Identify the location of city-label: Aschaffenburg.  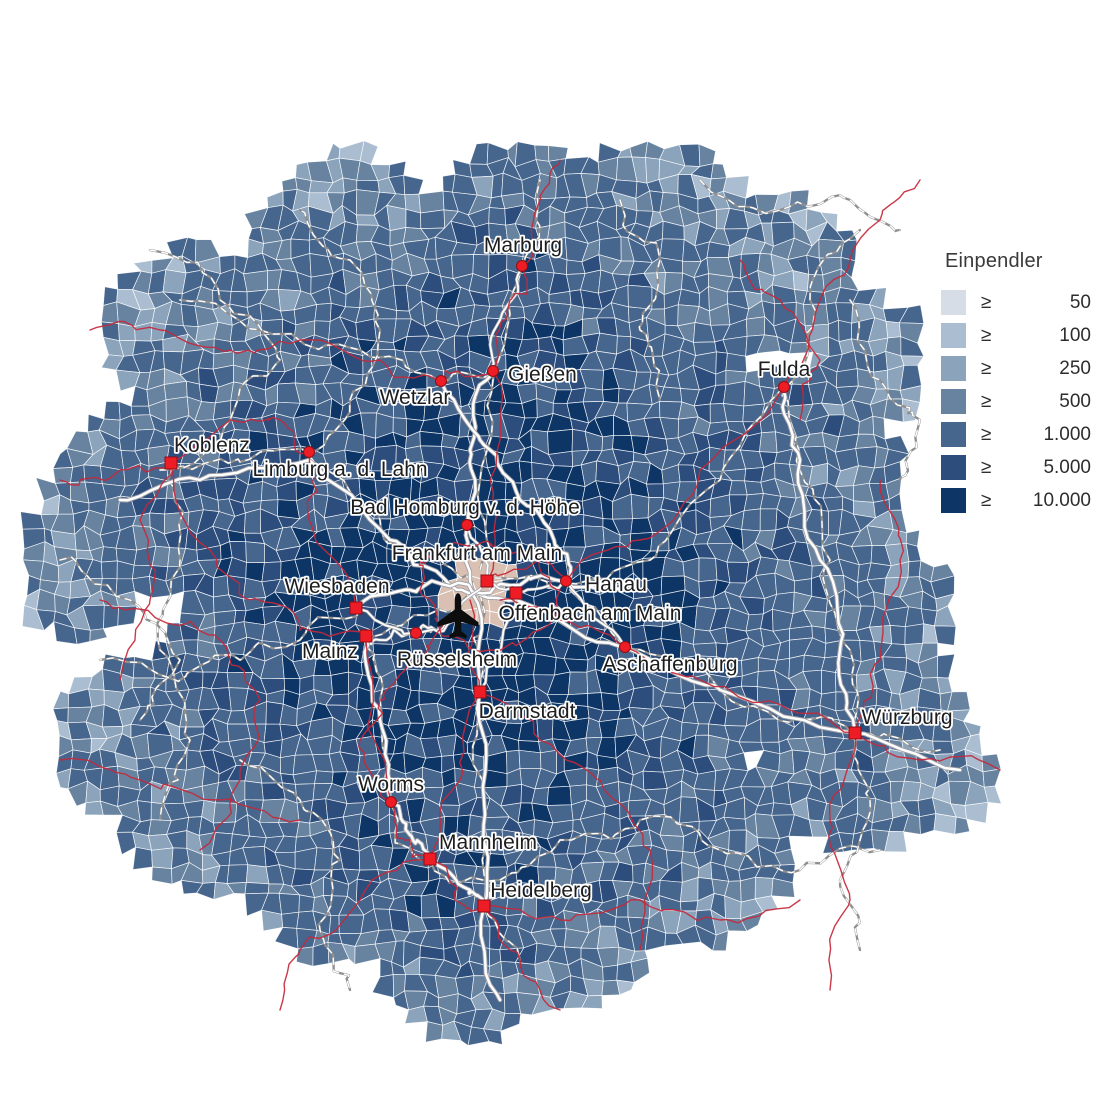
(669, 664).